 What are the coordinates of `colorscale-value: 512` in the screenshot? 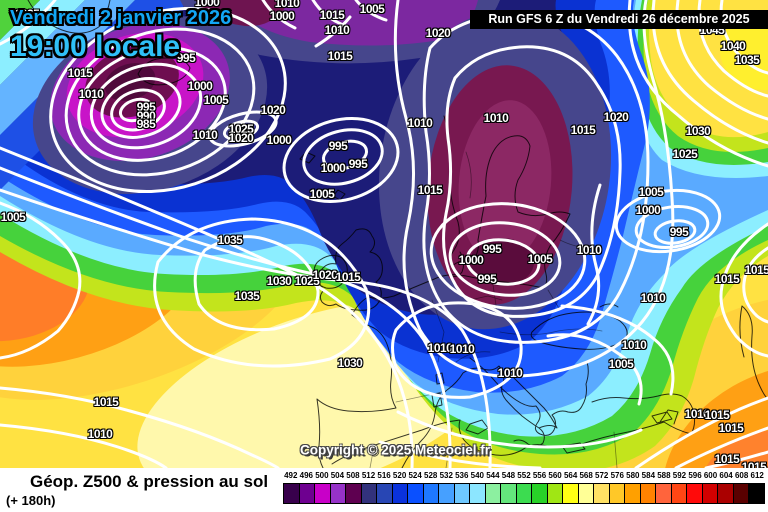 It's located at (368, 475).